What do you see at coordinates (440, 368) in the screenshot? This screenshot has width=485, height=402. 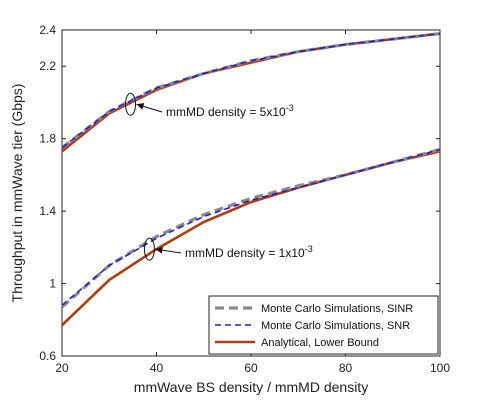 I see `x-tick-label: 100` at bounding box center [440, 368].